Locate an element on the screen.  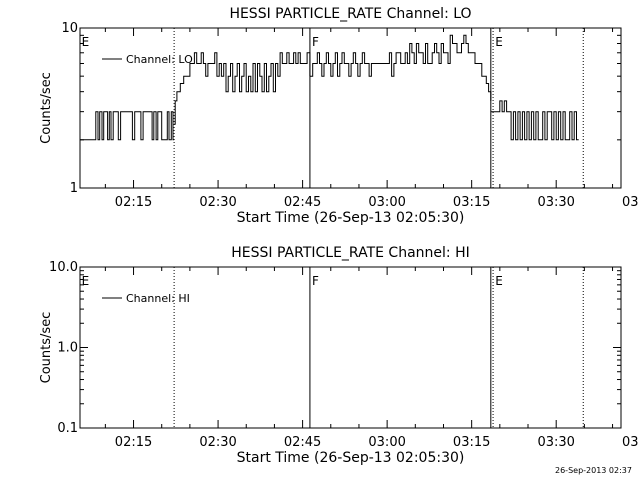
panel-1-y-axis-label: Counts/sec is located at coordinates (46, 108).